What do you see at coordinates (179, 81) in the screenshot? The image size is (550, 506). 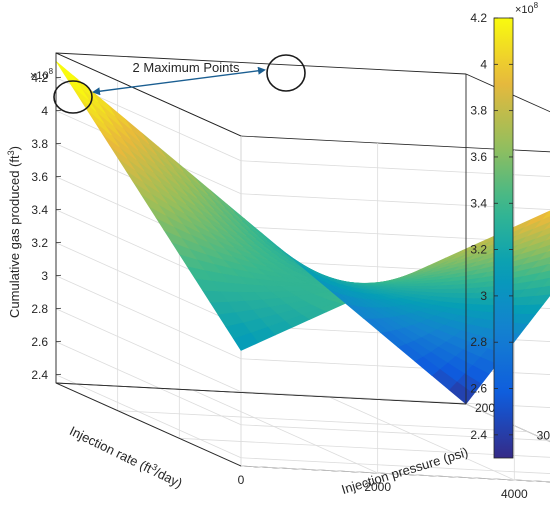 I see `annotation-arrow` at bounding box center [179, 81].